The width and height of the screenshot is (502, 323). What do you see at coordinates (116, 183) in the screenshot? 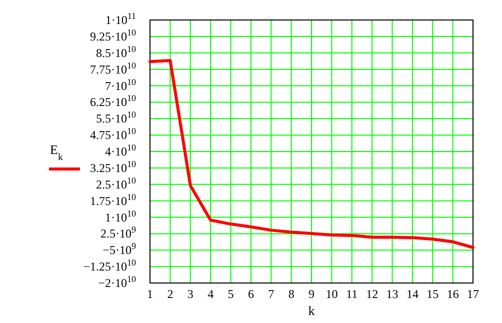
I see `y-tick-label: 2.5·10$^{10}$` at bounding box center [116, 183].